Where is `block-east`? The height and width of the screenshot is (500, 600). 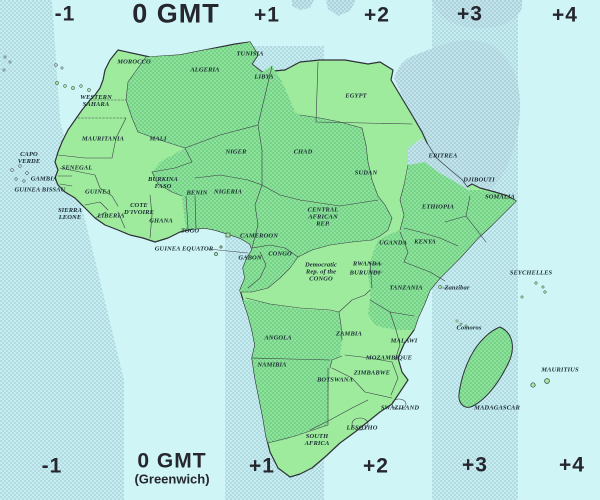
block-east is located at coordinates (442, 246).